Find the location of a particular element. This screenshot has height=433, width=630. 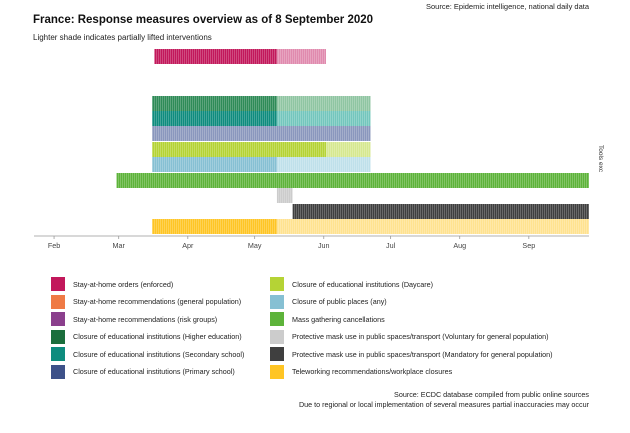

legend-item: Mass gathering cancellations is located at coordinates (327, 319).